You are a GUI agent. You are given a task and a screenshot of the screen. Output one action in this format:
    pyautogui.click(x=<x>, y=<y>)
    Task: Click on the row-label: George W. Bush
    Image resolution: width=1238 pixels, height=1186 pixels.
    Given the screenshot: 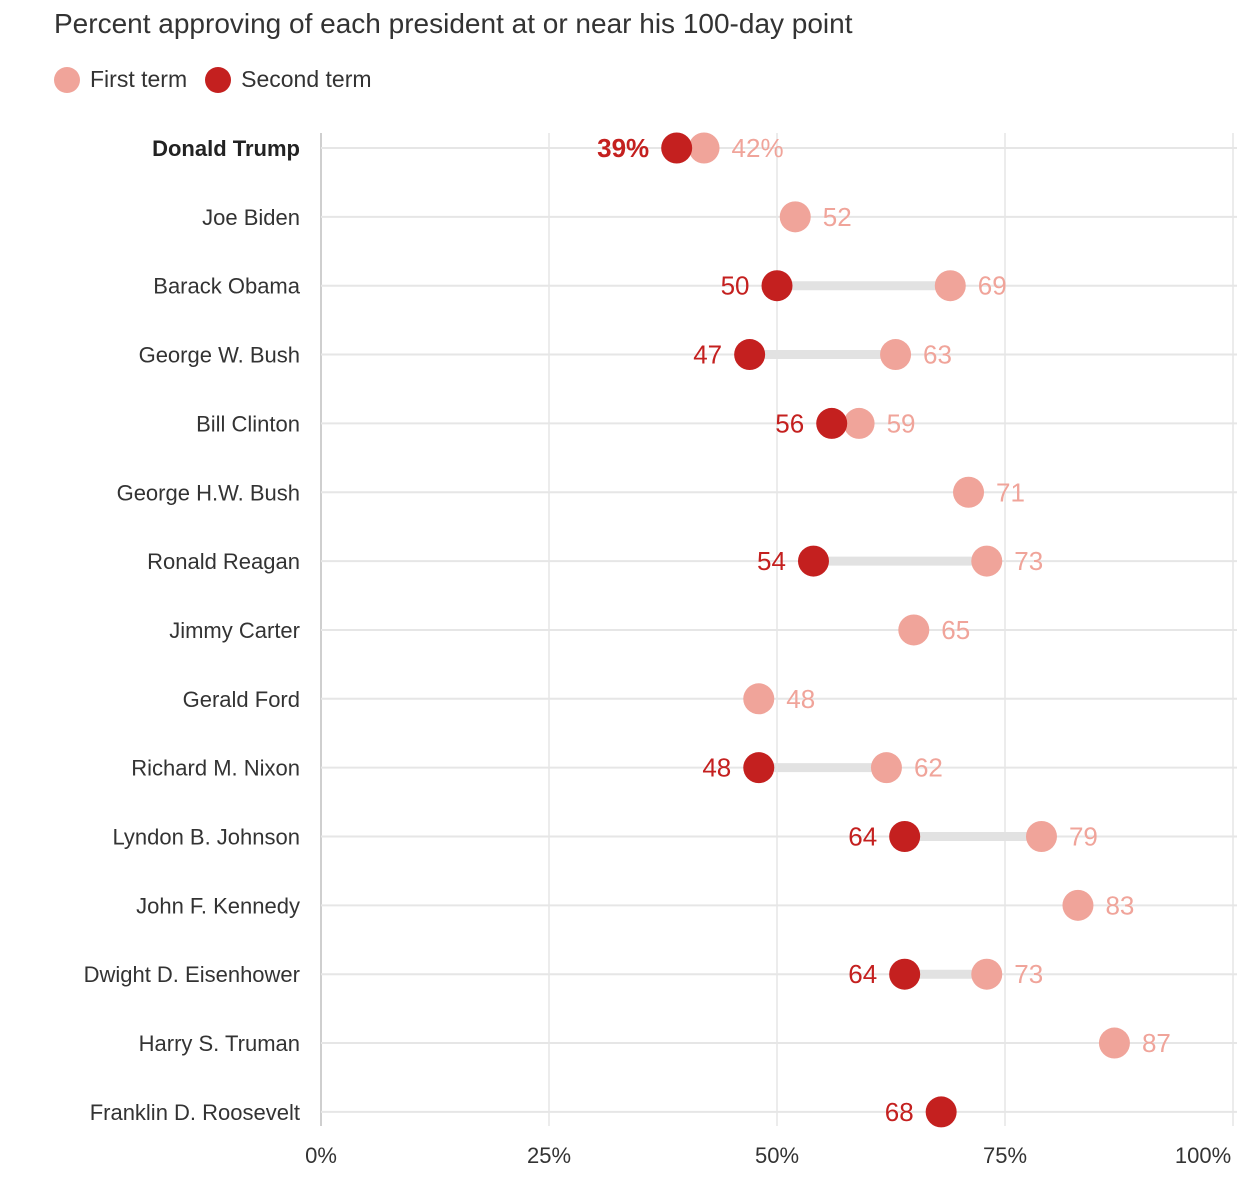 What is the action you would take?
    pyautogui.click(x=219, y=355)
    